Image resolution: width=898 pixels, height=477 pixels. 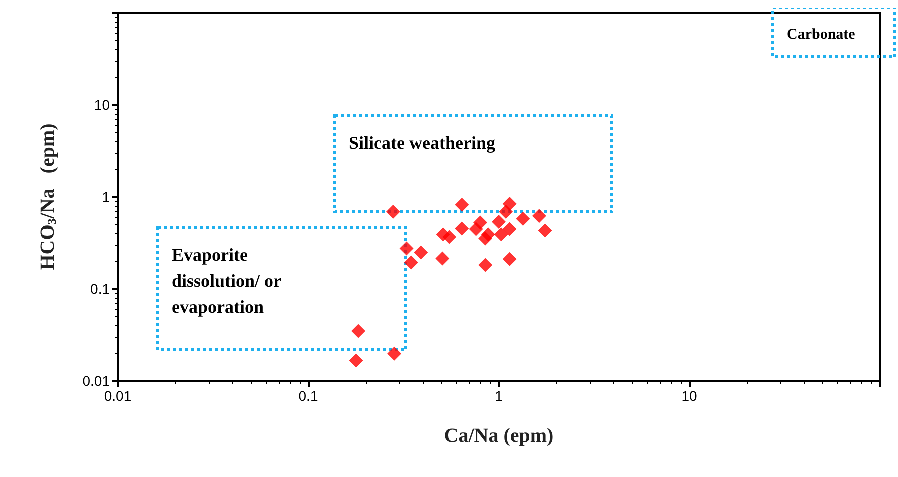 What do you see at coordinates (422, 143) in the screenshot?
I see `annotation: Silicate weathering` at bounding box center [422, 143].